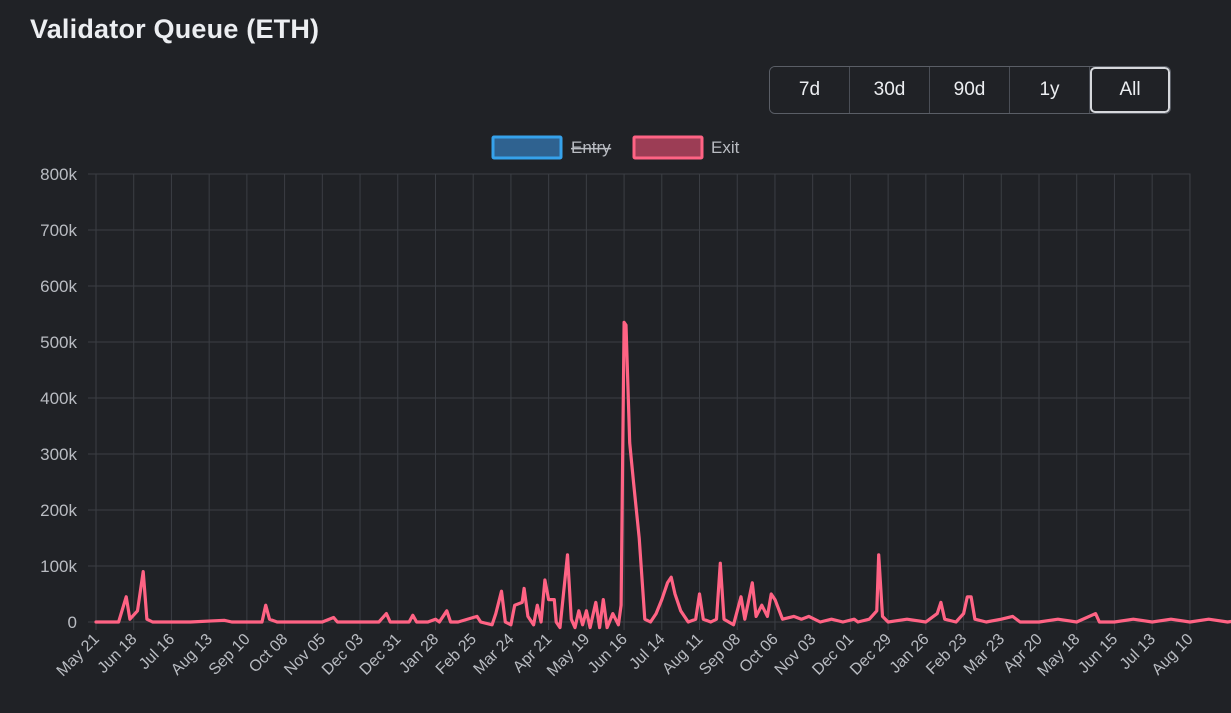 The width and height of the screenshot is (1231, 713). I want to click on x-tick-label: Mar 24, so click(494, 654).